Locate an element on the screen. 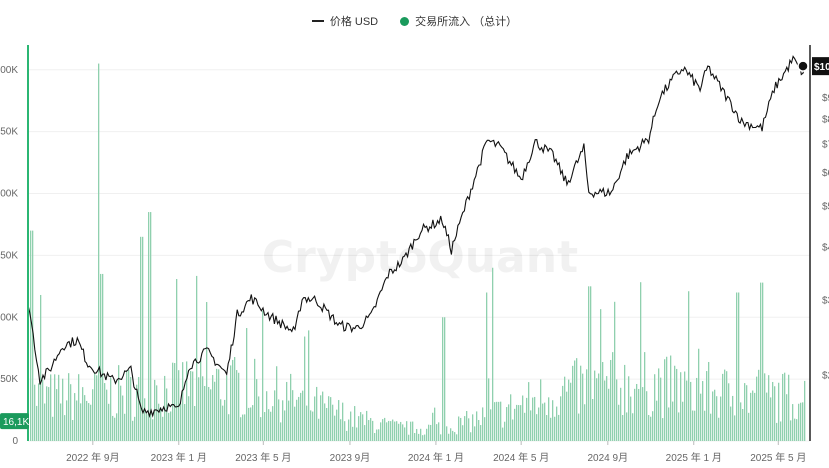  right-tick-label: $5 is located at coordinates (825, 206).